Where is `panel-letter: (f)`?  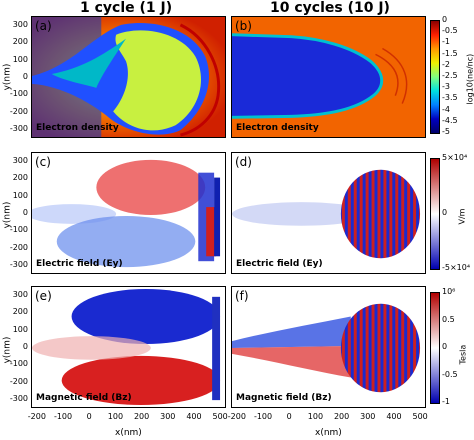 panel-letter: (f) is located at coordinates (242, 296).